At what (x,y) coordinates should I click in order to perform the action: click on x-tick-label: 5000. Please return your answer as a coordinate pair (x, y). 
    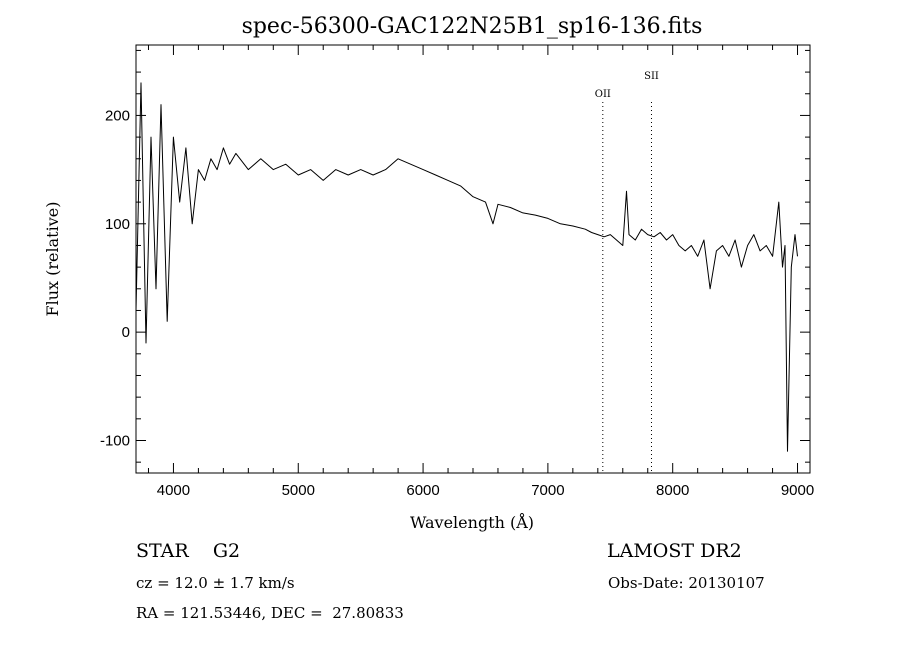
    Looking at the image, I should click on (298, 490).